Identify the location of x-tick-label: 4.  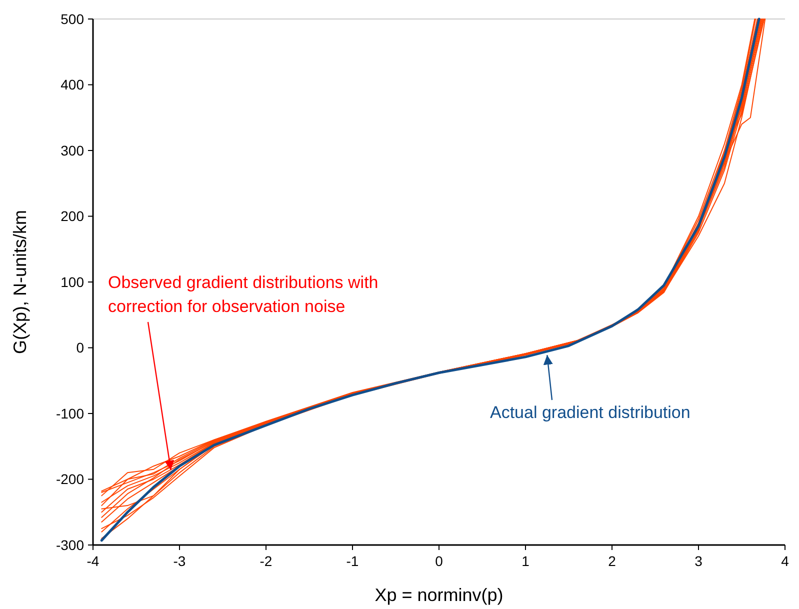
(785, 561).